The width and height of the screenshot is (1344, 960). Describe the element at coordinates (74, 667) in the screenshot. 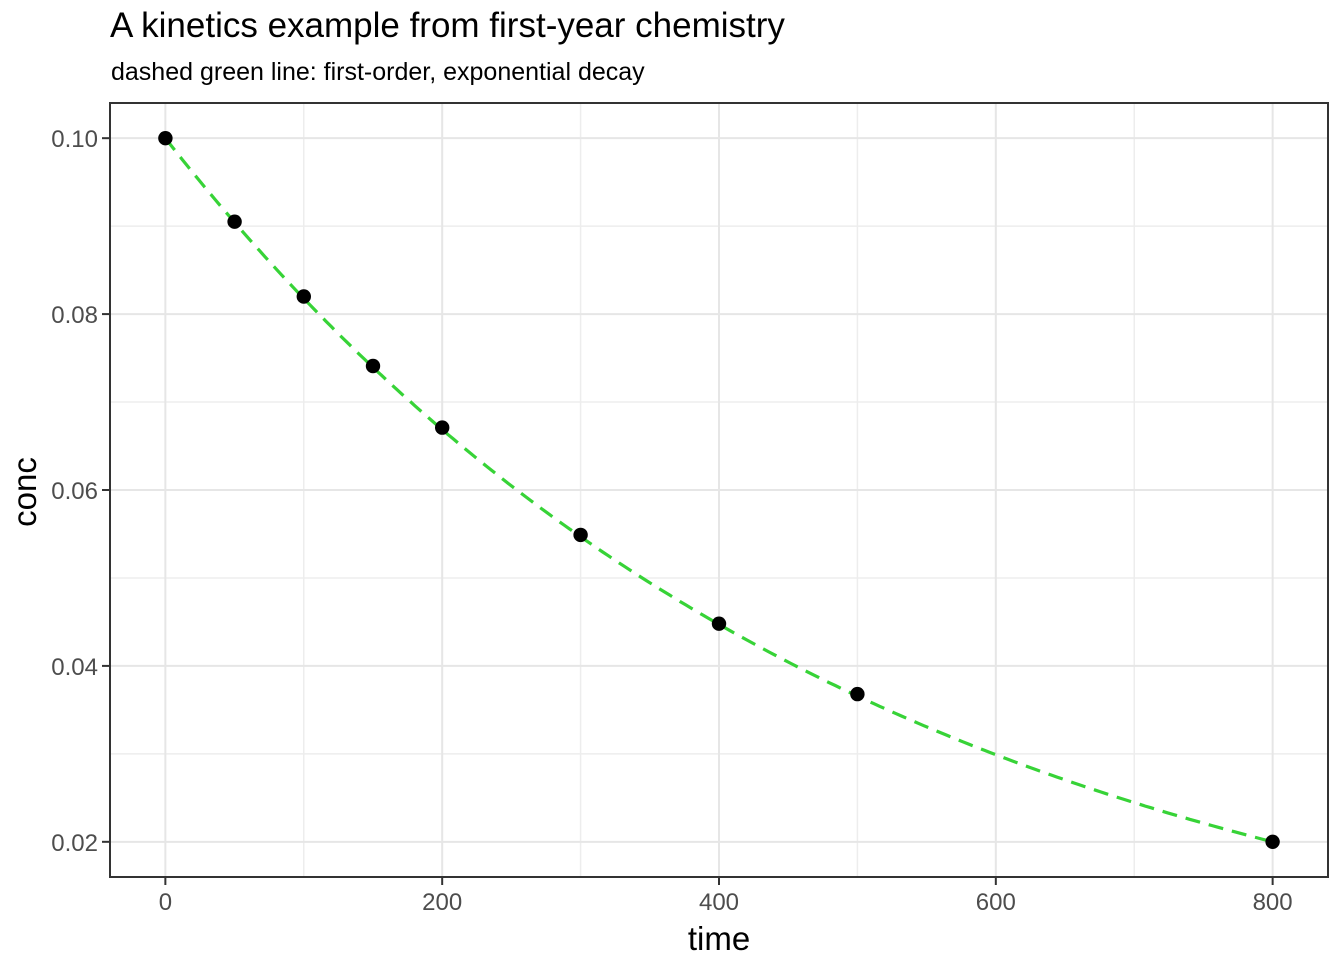

I see `y-tick-label: 0.04` at that location.